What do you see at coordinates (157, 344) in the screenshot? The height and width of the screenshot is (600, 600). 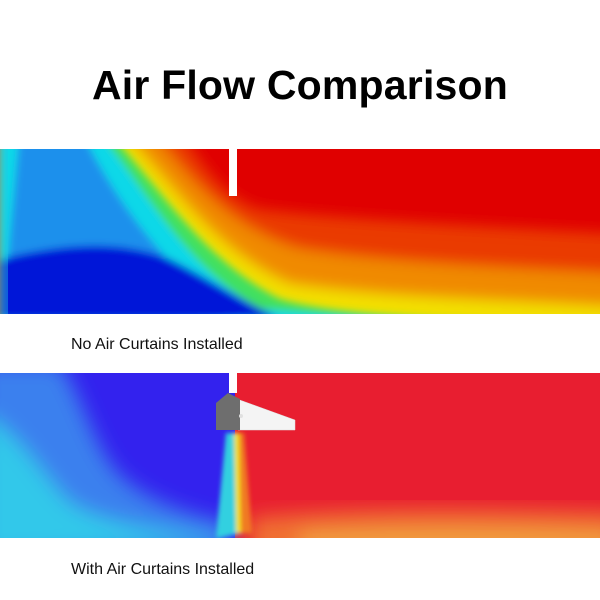 I see `caption-no-air-curtains: No Air Curtains Installed` at bounding box center [157, 344].